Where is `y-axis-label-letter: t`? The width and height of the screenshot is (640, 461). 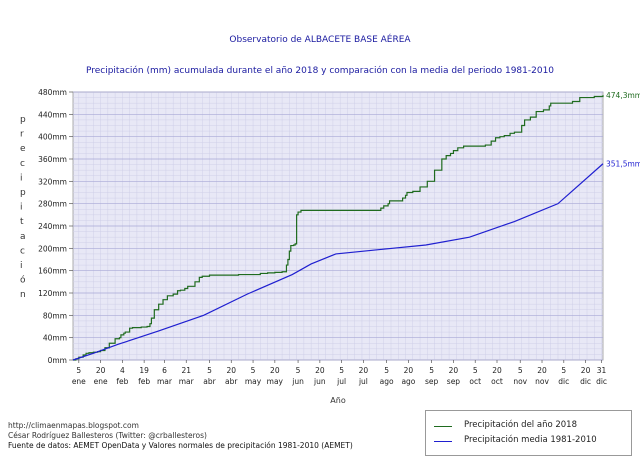
y-axis-label-letter: t is located at coordinates (22, 222).